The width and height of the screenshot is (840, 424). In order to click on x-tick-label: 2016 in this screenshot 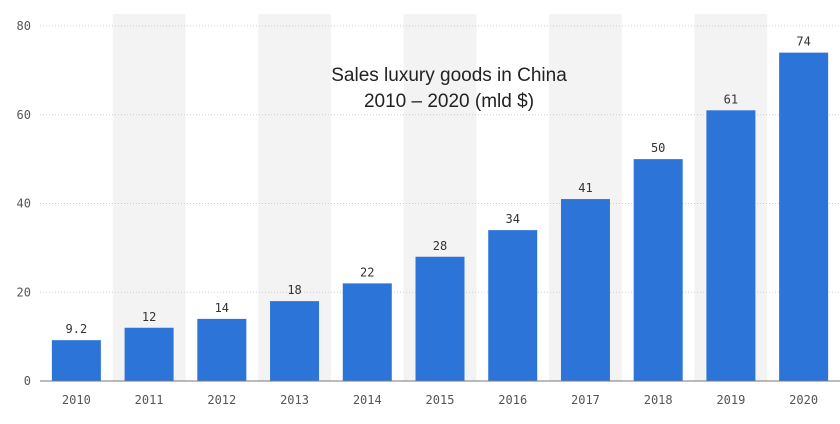, I will do `click(512, 400)`.